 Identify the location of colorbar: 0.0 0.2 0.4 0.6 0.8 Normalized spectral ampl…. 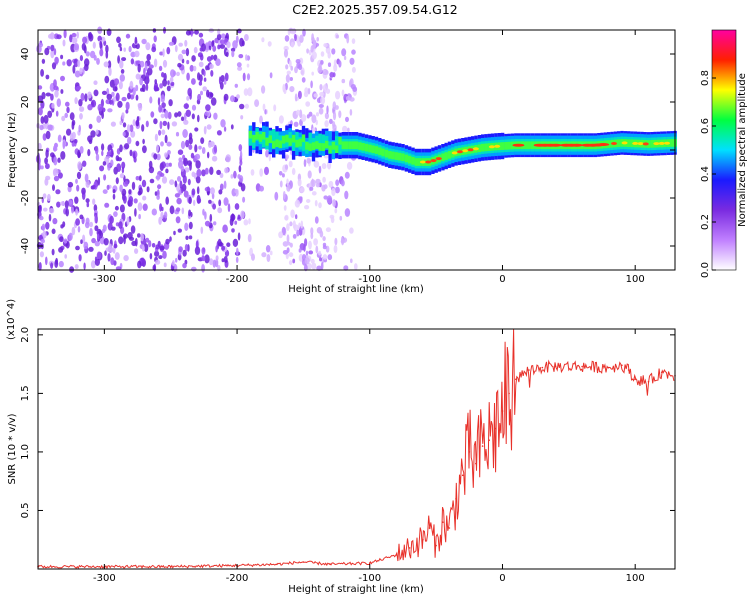
(724, 153).